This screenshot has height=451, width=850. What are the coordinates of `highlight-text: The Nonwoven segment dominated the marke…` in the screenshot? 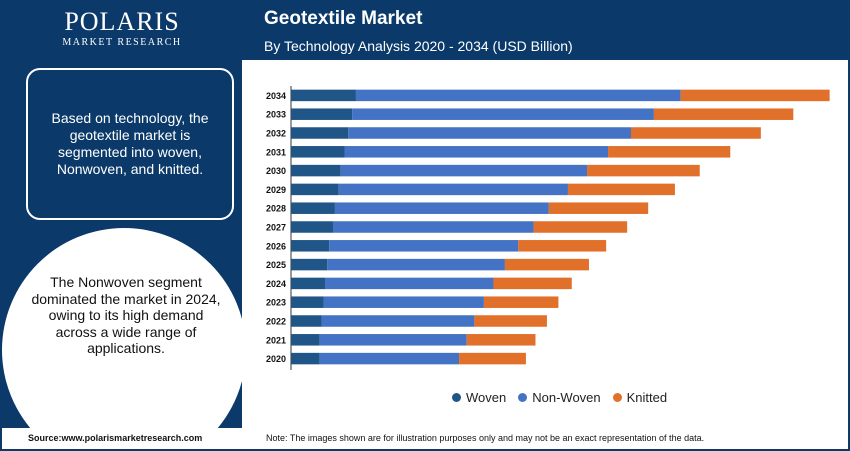 It's located at (126, 315).